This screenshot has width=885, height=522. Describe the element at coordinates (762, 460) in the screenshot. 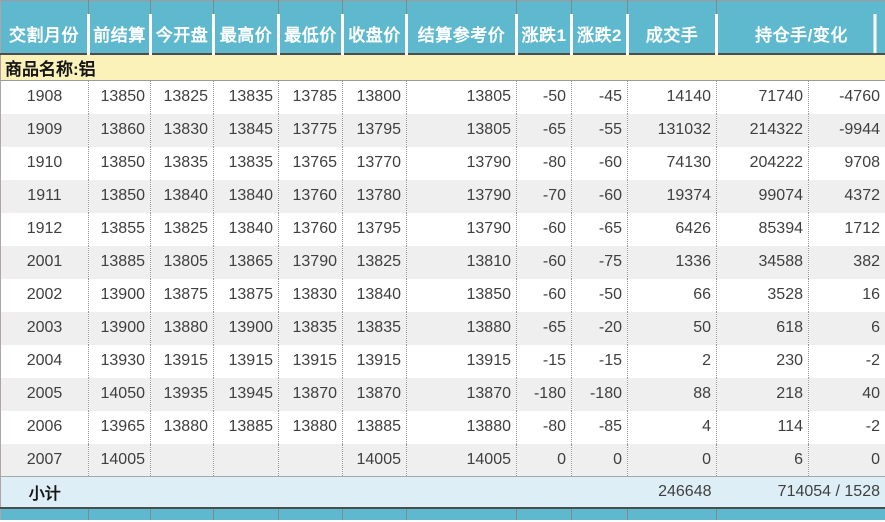

I see `cell-open-interest: 6` at that location.